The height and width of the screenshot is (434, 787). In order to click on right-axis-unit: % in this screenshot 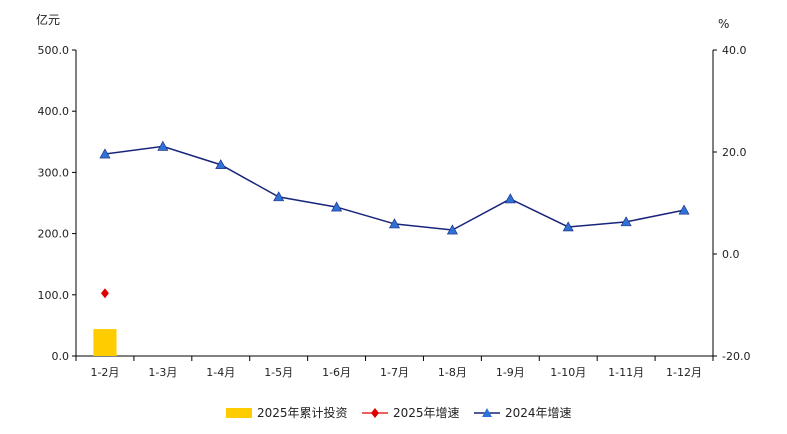, I will do `click(723, 24)`.